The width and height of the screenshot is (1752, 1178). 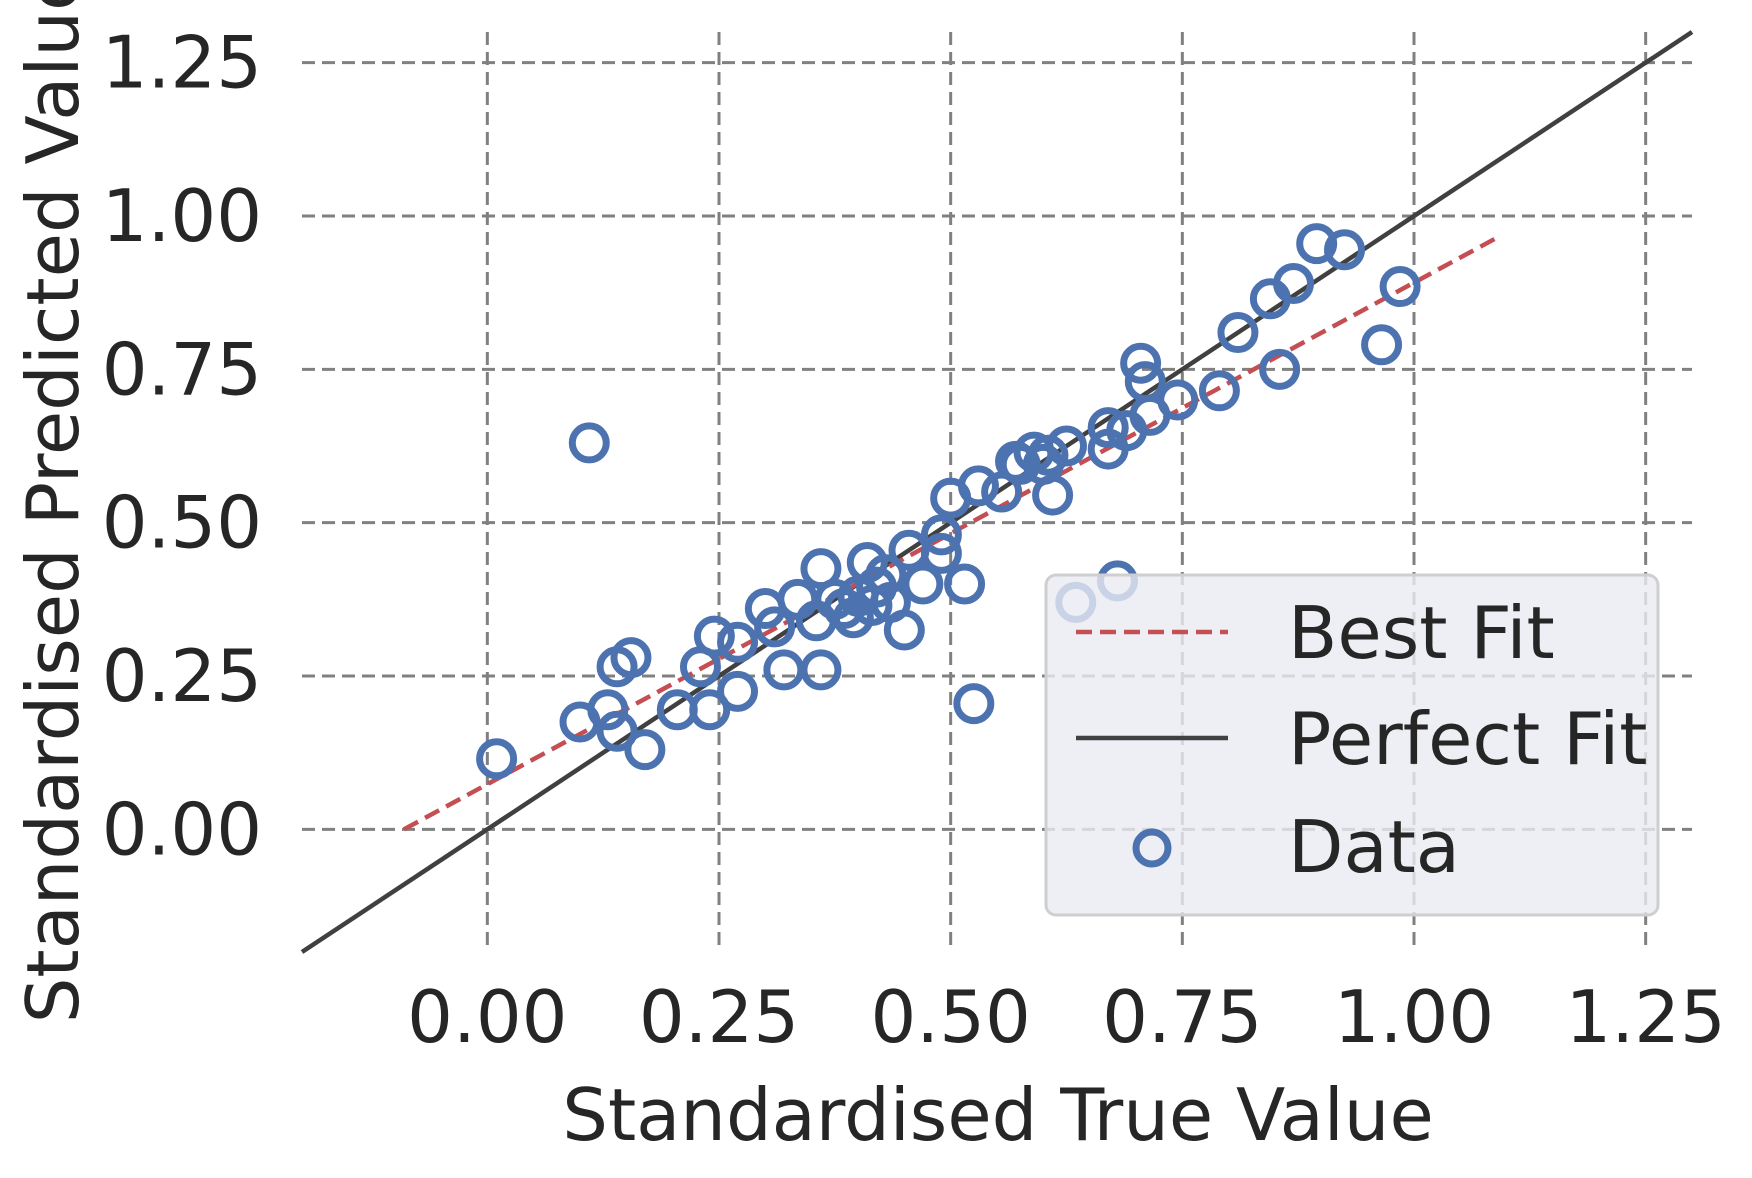 I want to click on x-tick-label: 1.00, so click(x=1414, y=1017).